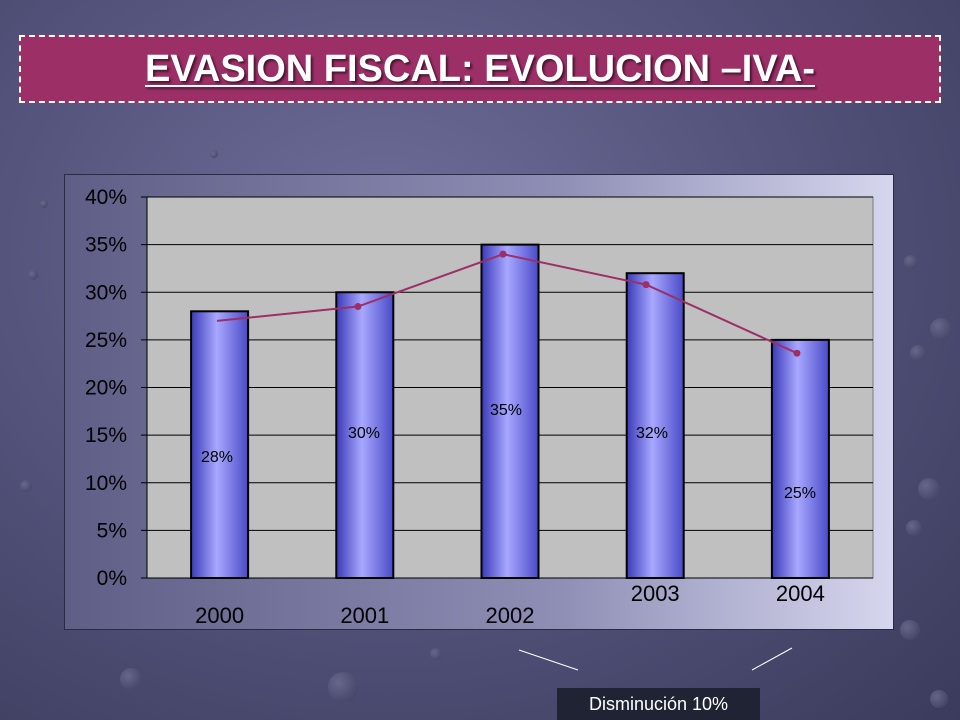 This screenshot has width=960, height=720. I want to click on data-label: 28%, so click(217, 457).